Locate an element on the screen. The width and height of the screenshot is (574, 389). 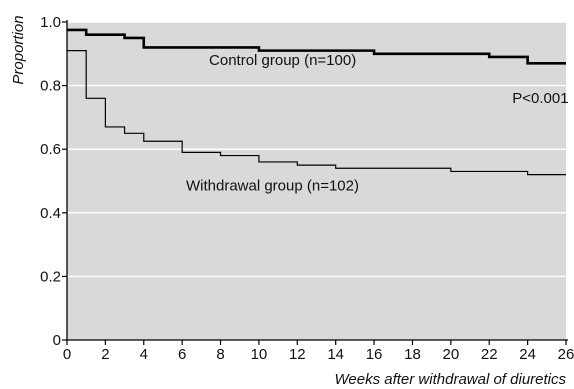
y-tick-label: 0.2 is located at coordinates (50, 276).